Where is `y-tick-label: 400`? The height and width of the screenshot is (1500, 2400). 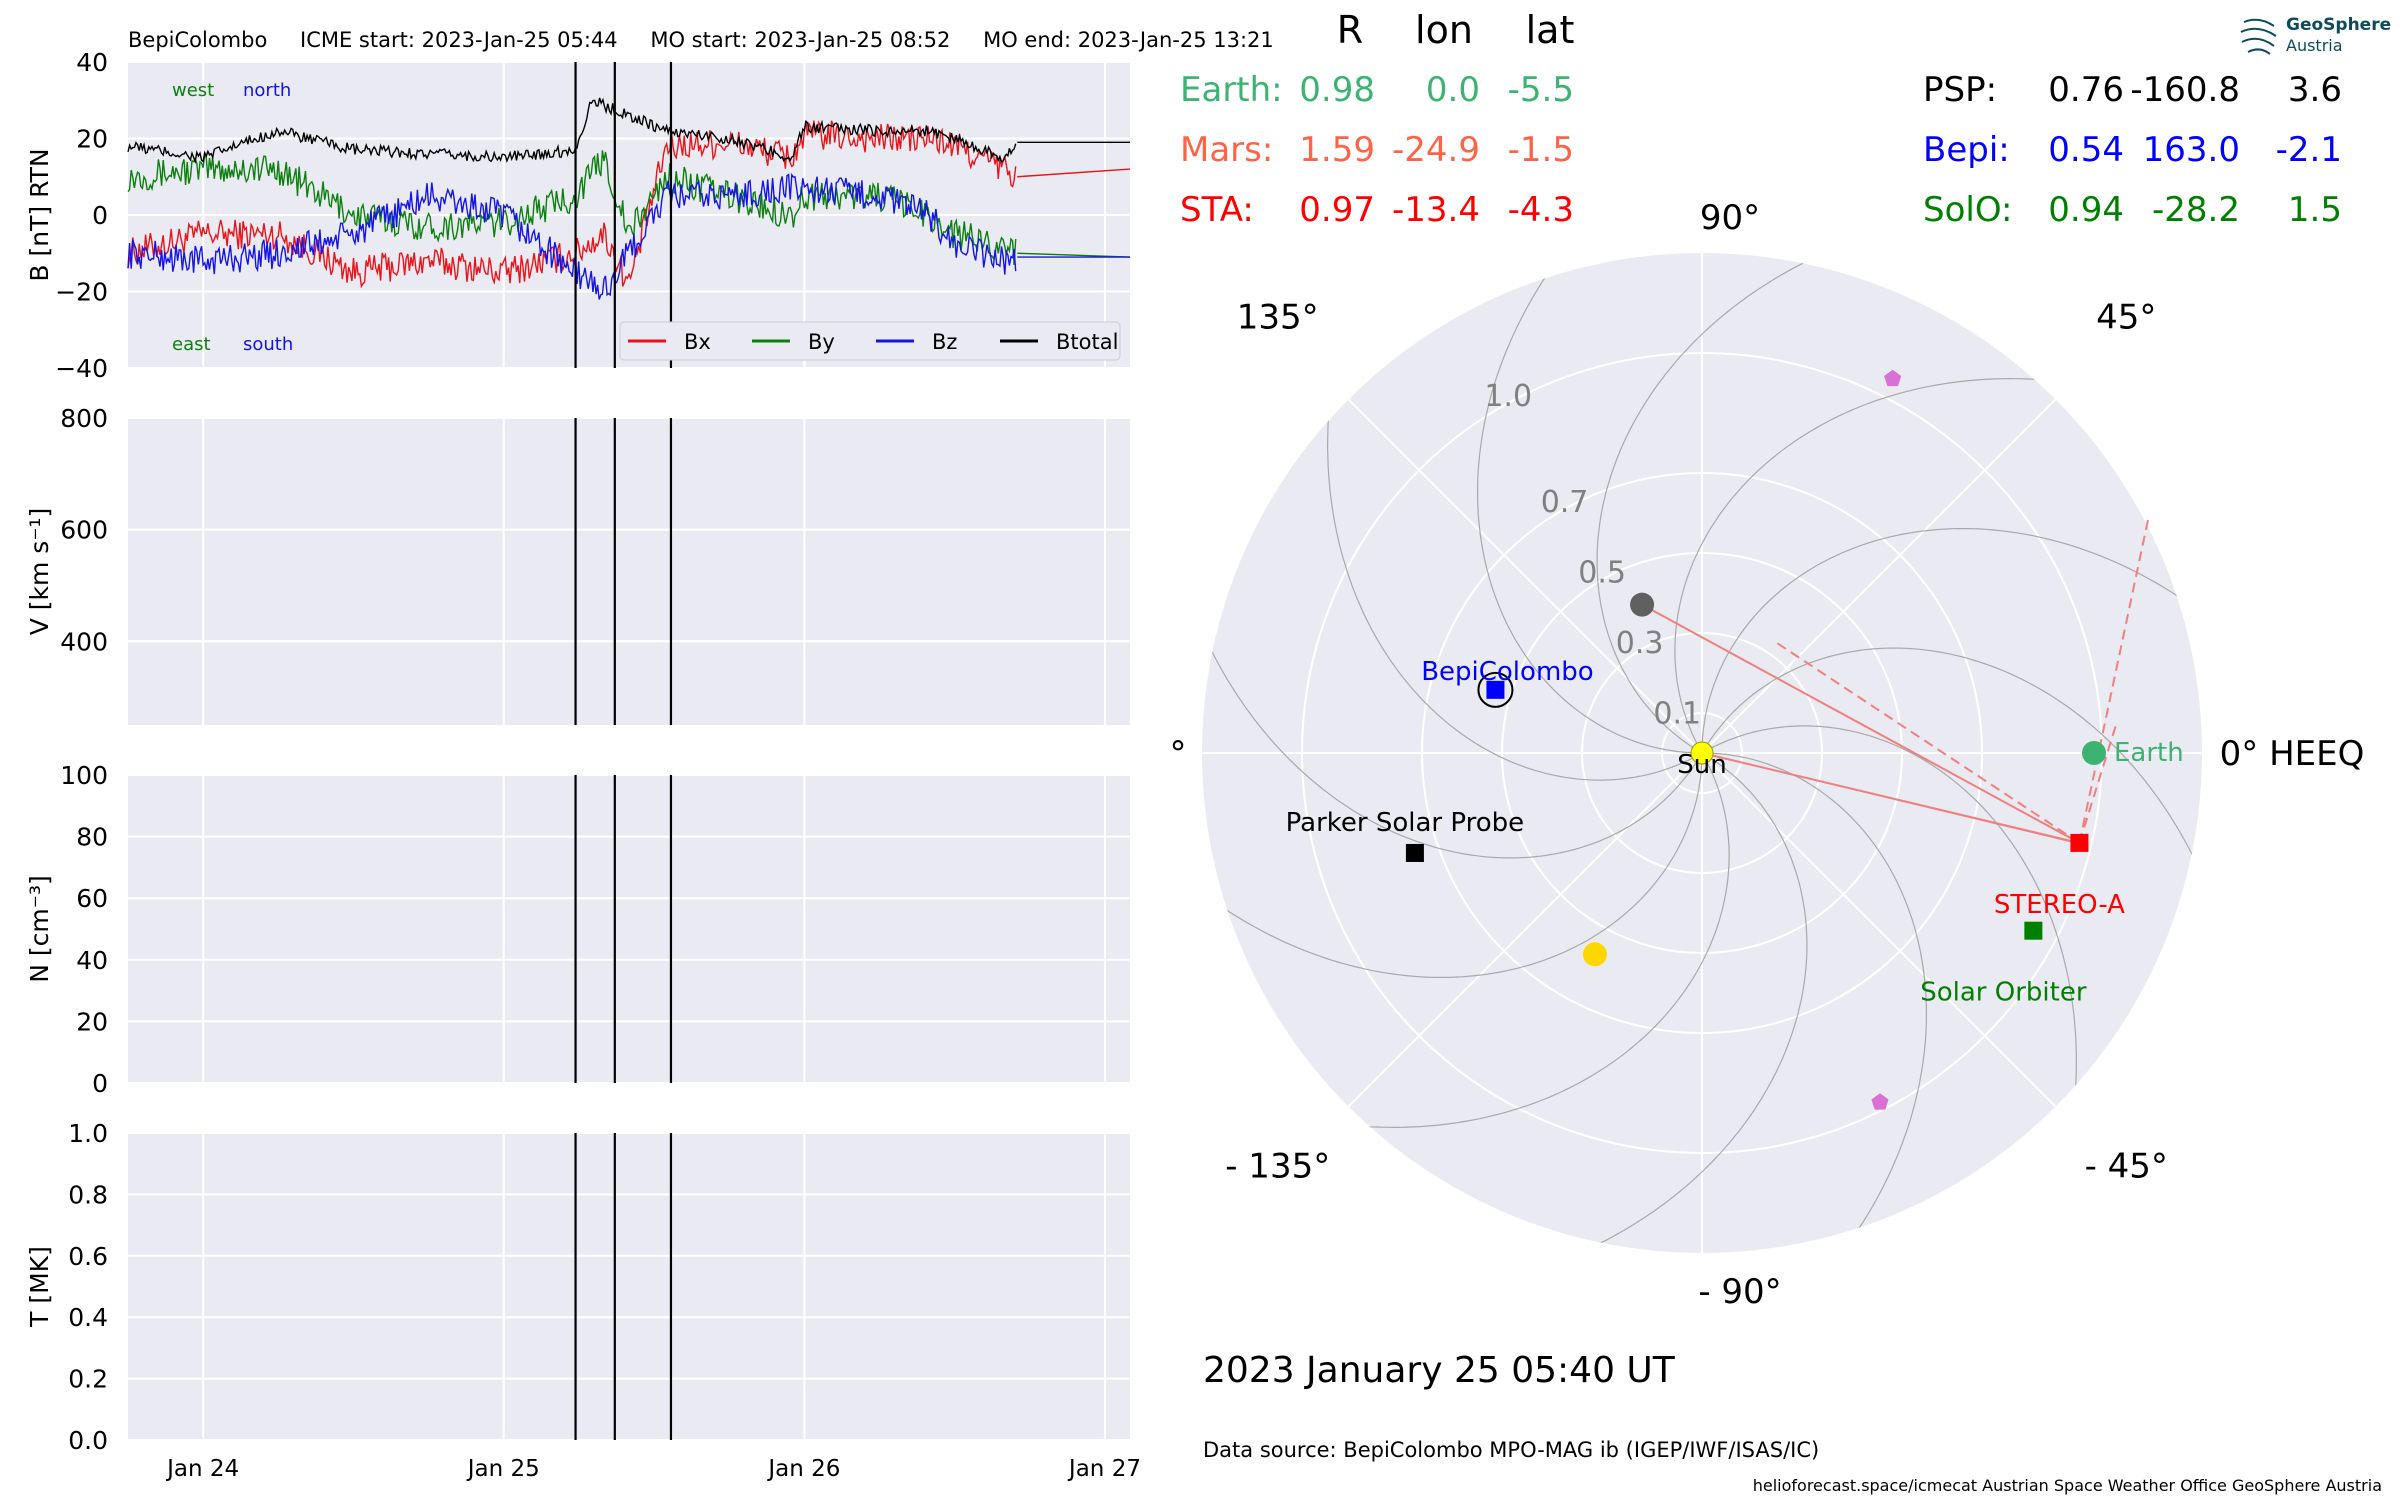 y-tick-label: 400 is located at coordinates (84, 641).